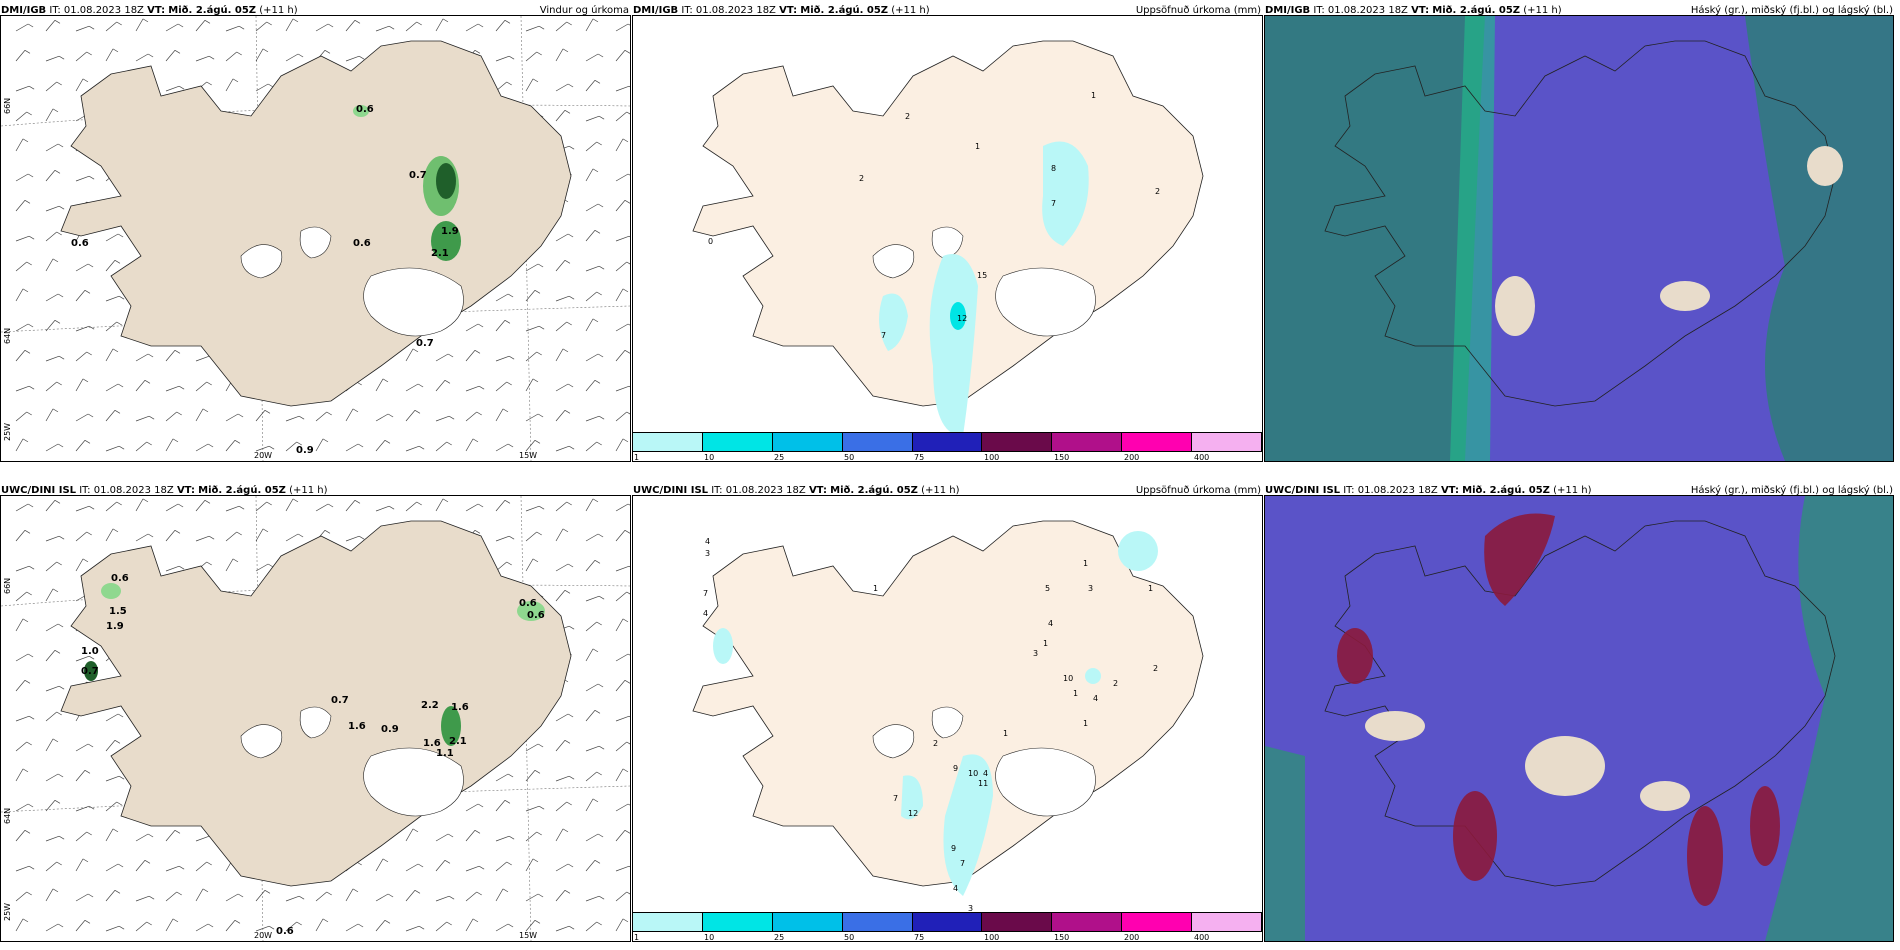 Image resolution: width=1900 pixels, height=950 pixels. What do you see at coordinates (430, 705) in the screenshot?
I see `svg-text: 2.2` at bounding box center [430, 705].